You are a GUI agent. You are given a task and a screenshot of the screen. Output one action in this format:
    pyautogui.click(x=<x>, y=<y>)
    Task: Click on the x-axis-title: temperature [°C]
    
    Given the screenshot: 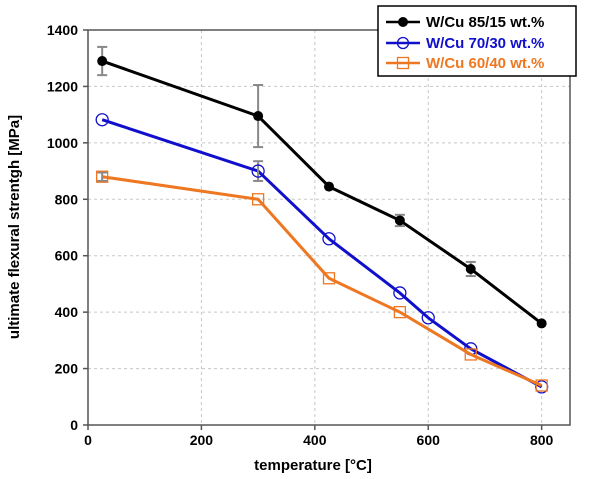 What is the action you would take?
    pyautogui.click(x=313, y=465)
    